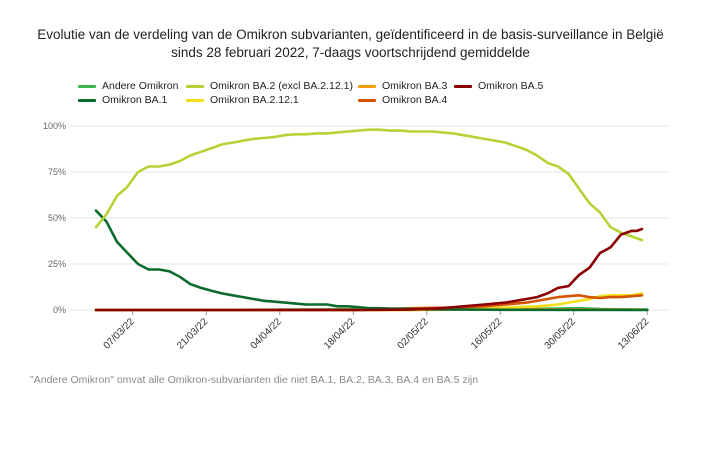 This screenshot has height=454, width=701. I want to click on x-tick-label: 21/03/22, so click(193, 334).